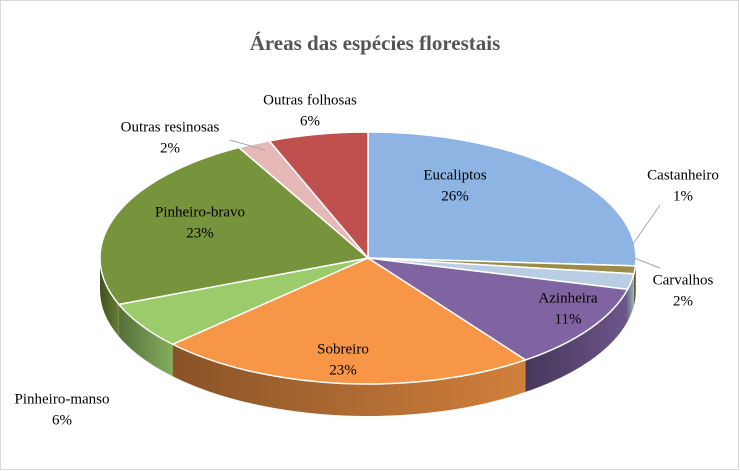  What do you see at coordinates (375, 43) in the screenshot?
I see `chart-title: Áreas das espécies florestais` at bounding box center [375, 43].